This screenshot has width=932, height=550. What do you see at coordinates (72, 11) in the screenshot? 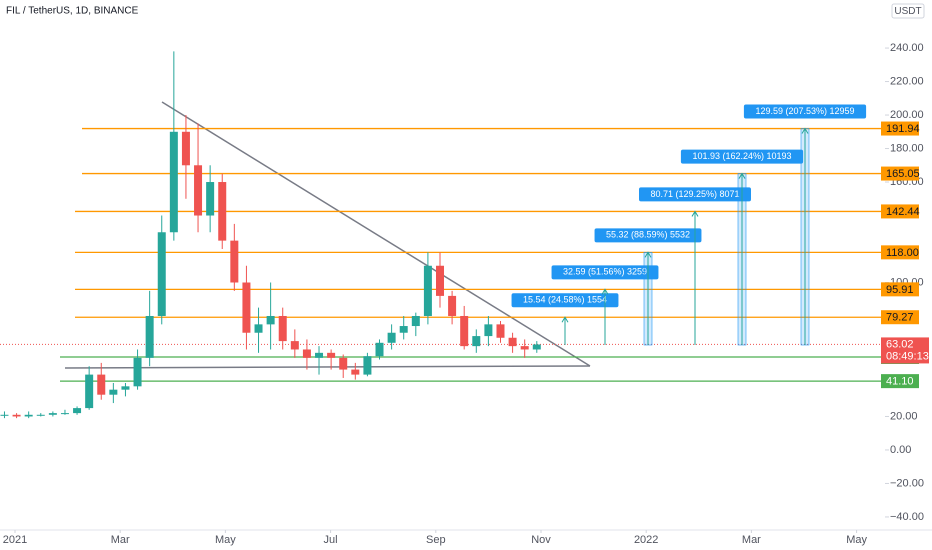
I see `chart-title: FIL / TetherUS, 1D, BINANCE` at bounding box center [72, 11].